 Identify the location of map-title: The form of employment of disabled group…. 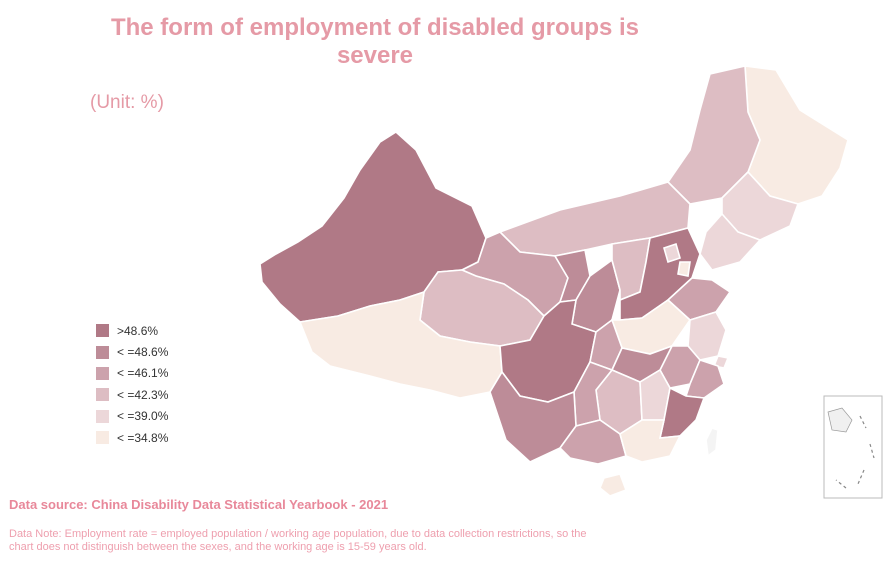
(375, 41).